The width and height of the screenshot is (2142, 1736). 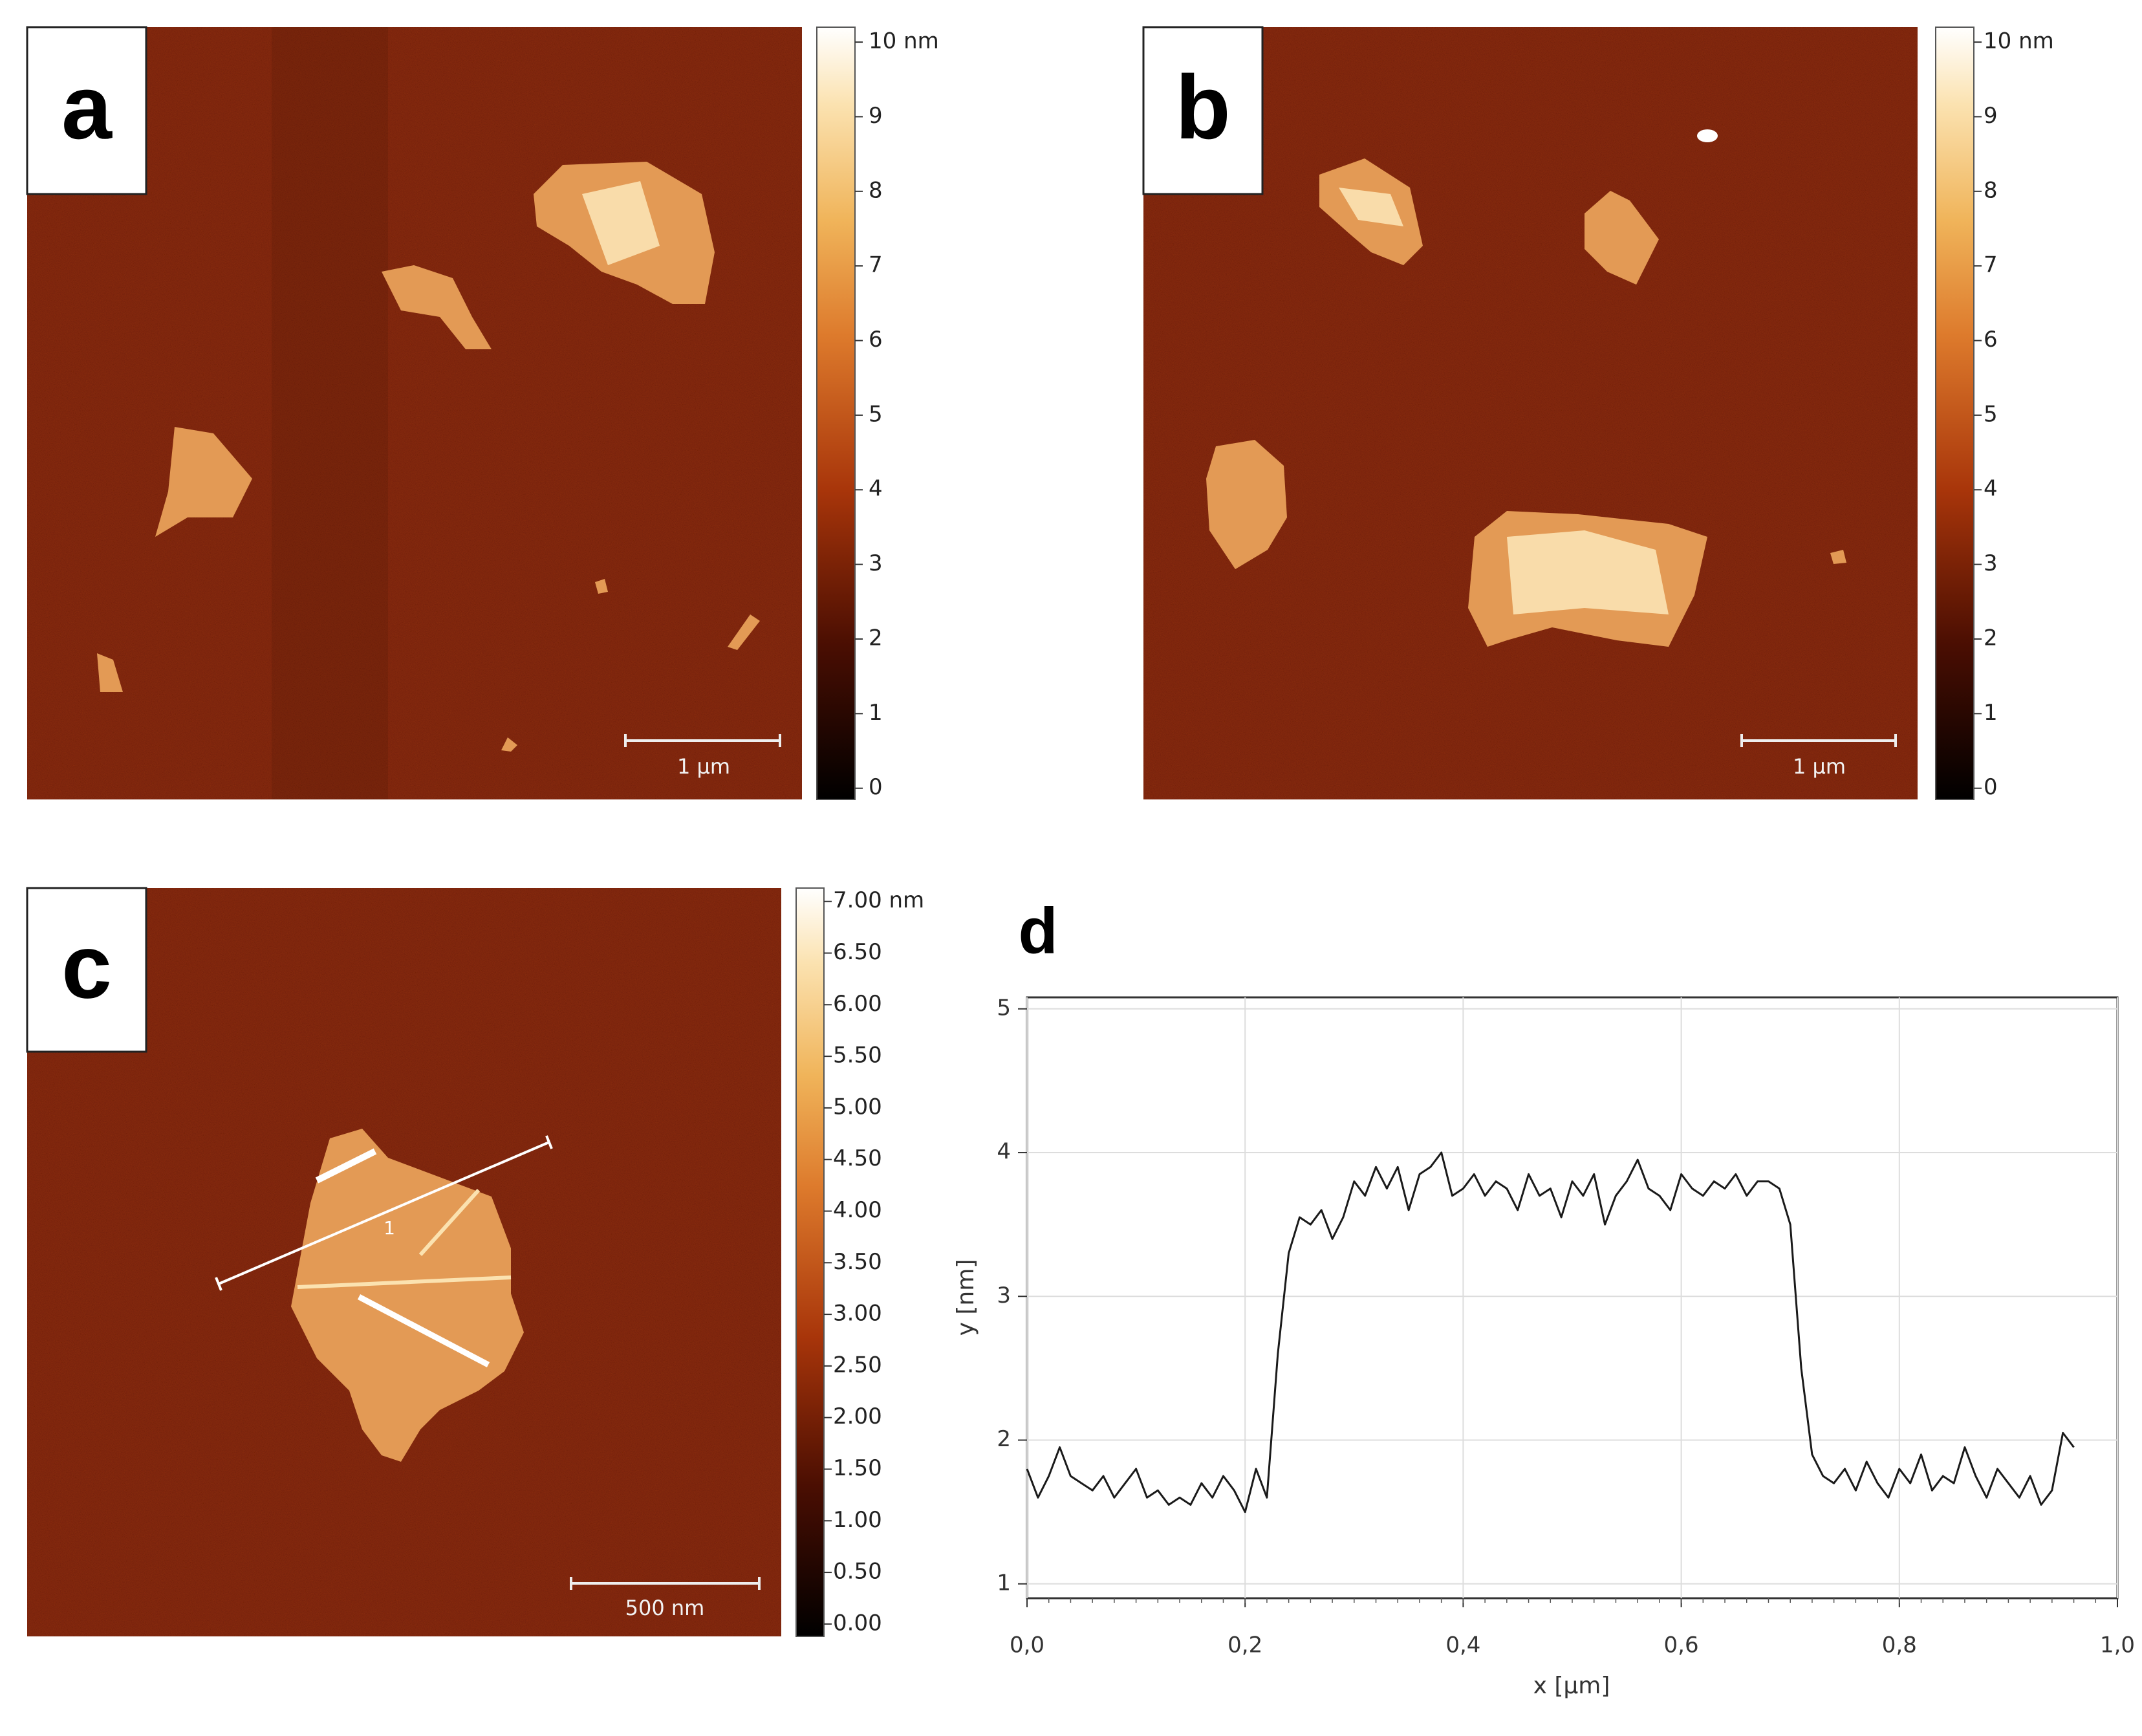 I want to click on y-tick-label: 3, so click(x=1004, y=1295).